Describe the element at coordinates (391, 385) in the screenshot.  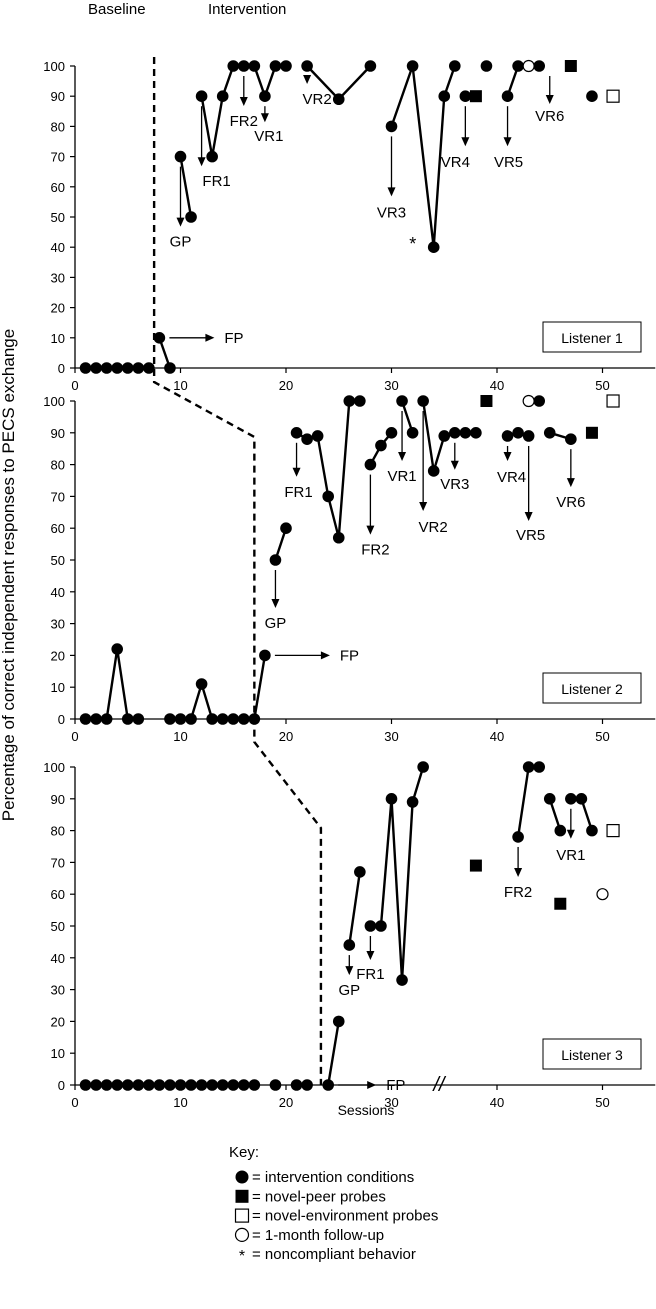
I see `x-tick-label: 30` at that location.